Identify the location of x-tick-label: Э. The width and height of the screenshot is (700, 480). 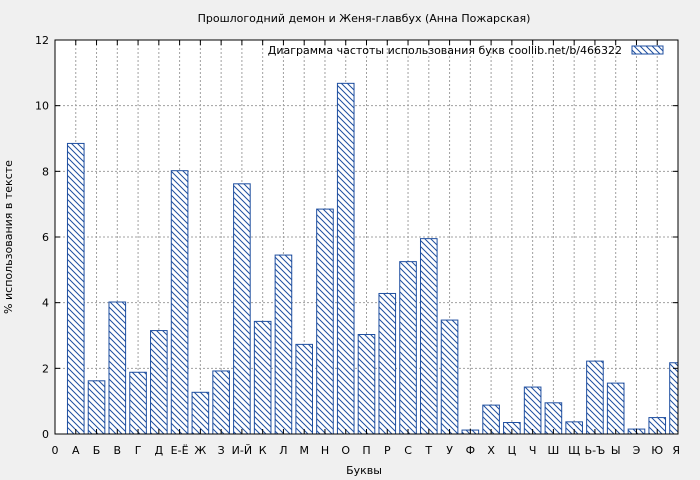
(637, 450).